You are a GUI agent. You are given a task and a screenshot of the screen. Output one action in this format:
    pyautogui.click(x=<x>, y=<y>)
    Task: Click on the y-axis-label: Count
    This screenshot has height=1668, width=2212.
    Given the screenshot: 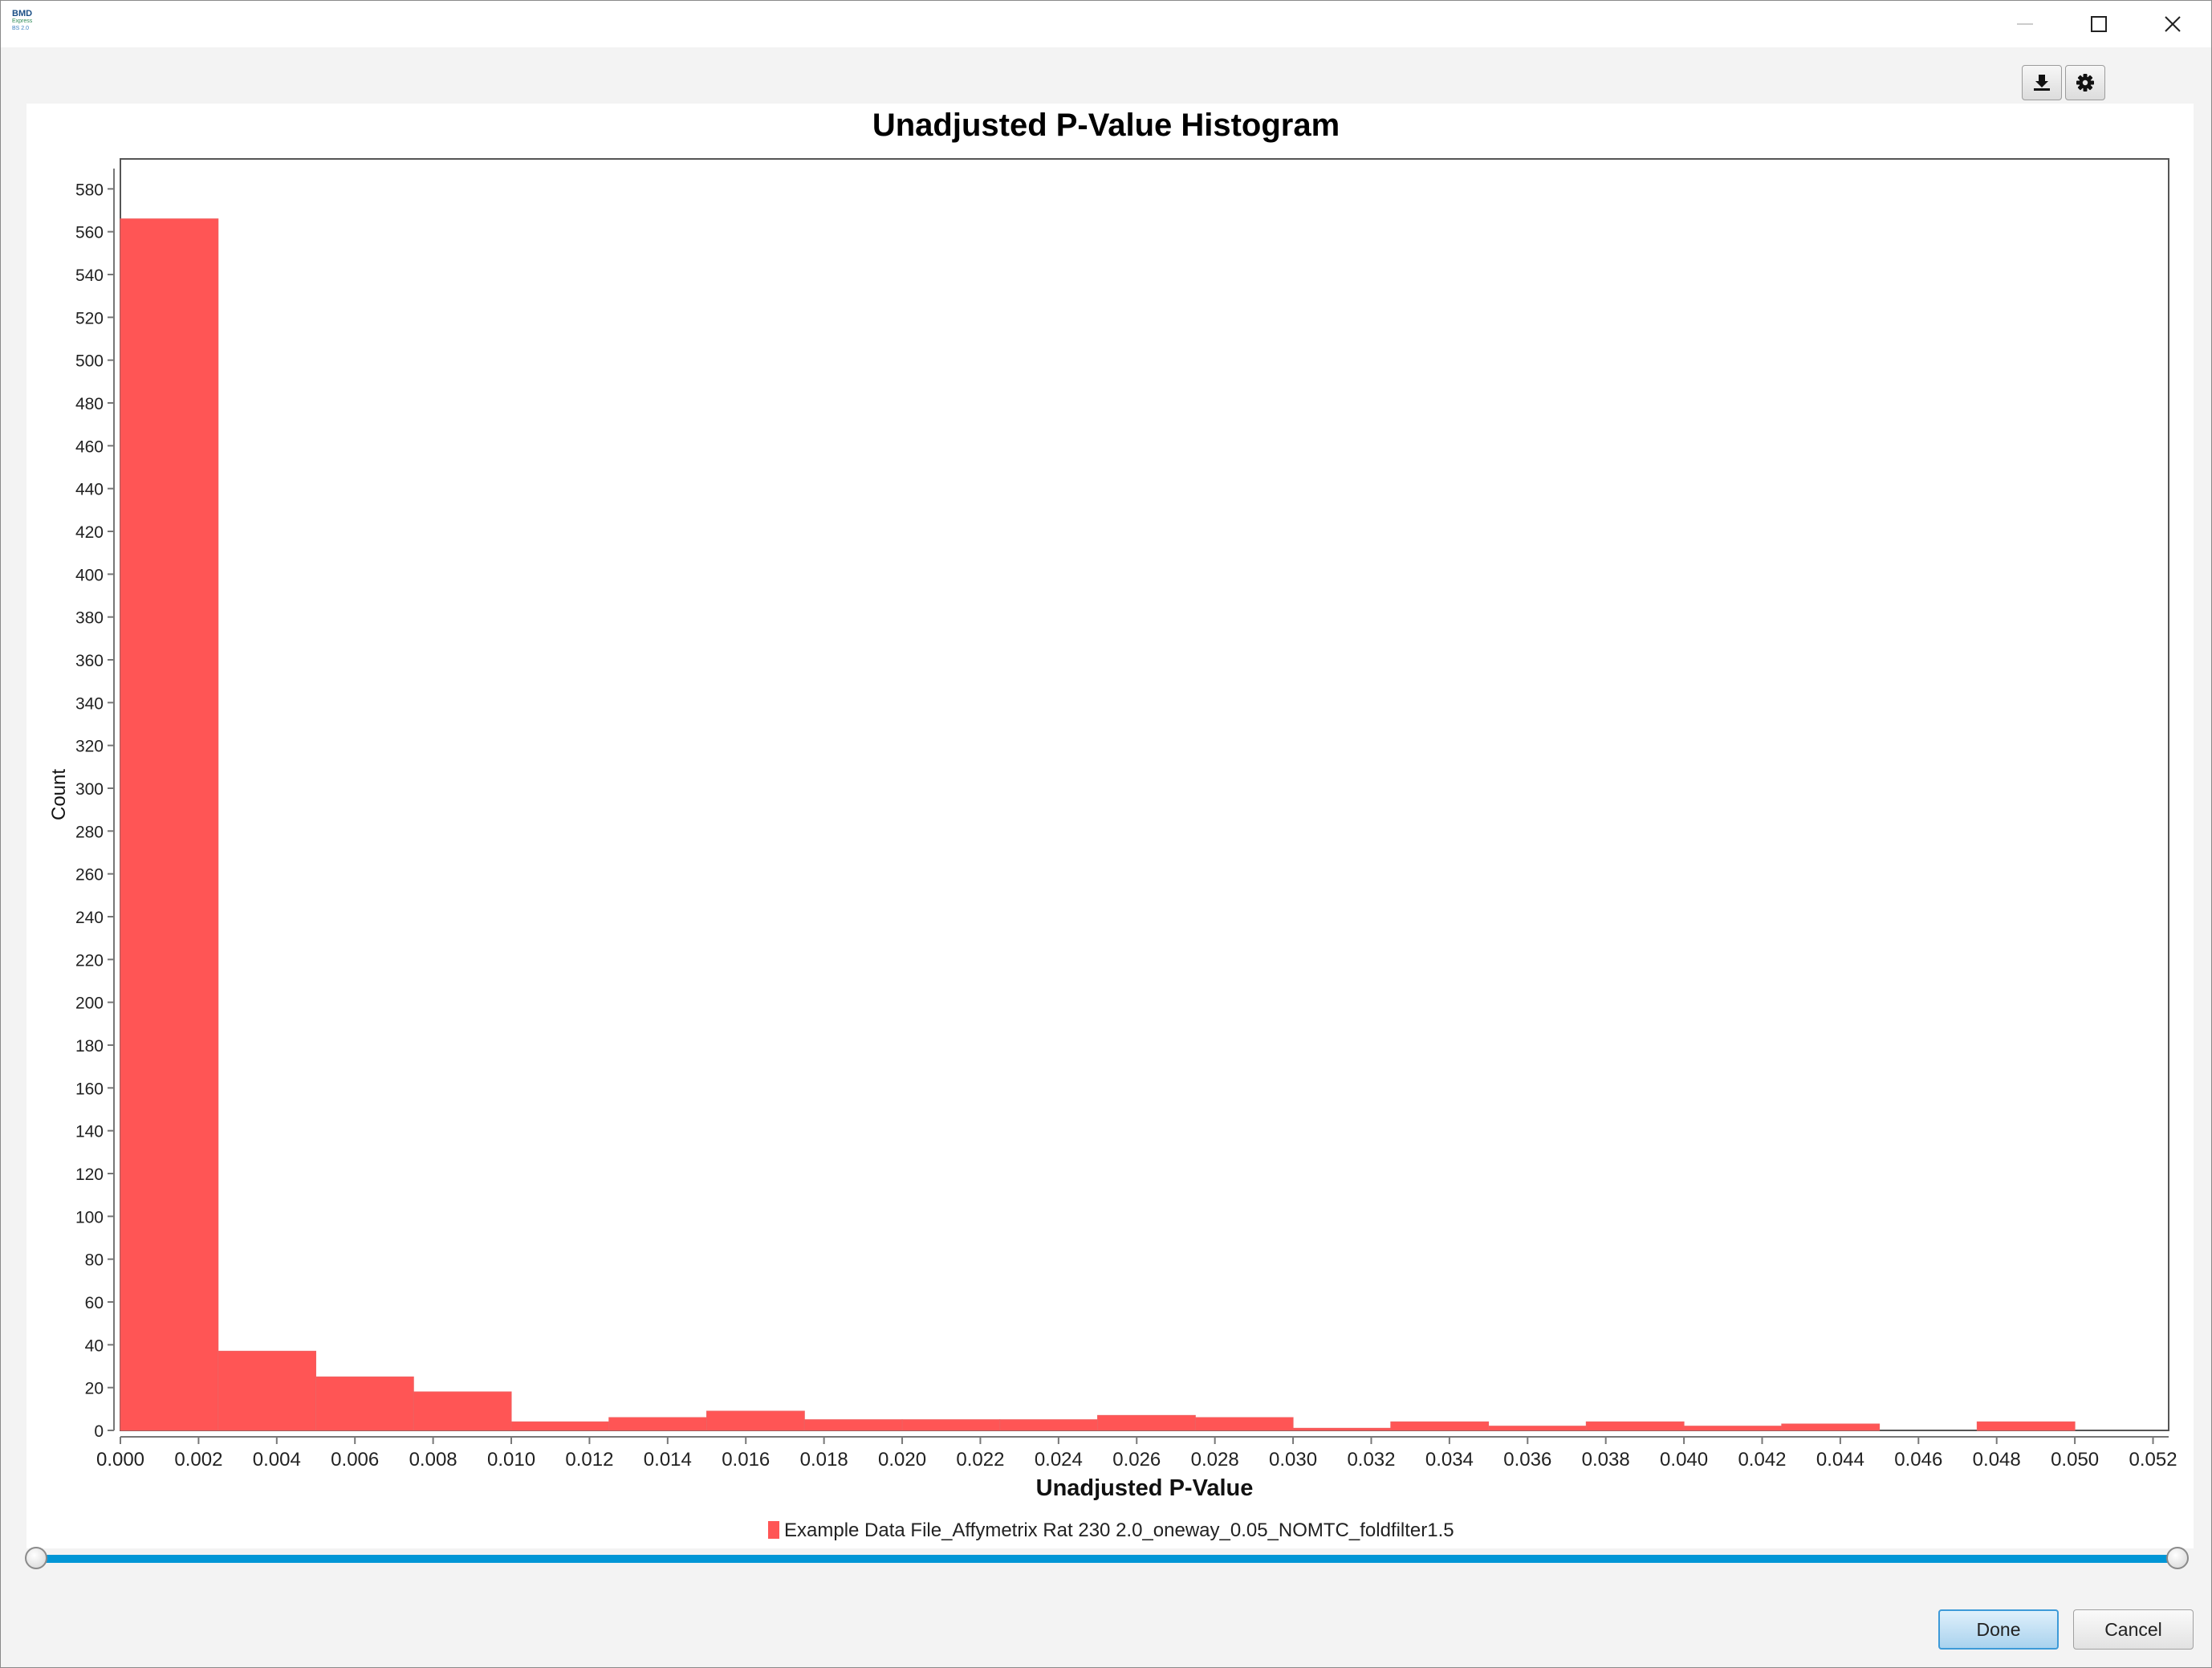 What is the action you would take?
    pyautogui.click(x=59, y=794)
    